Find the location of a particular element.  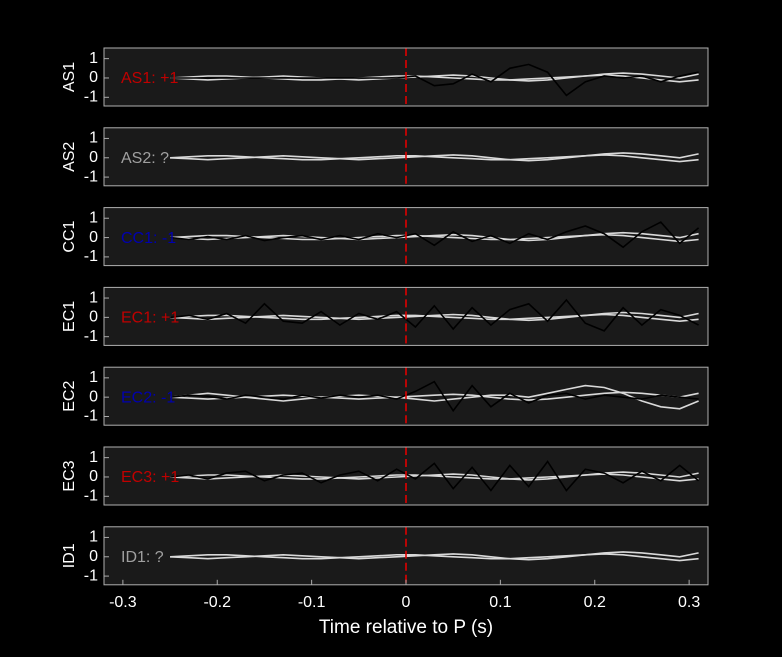

y-axis-label: EC3 is located at coordinates (69, 475).